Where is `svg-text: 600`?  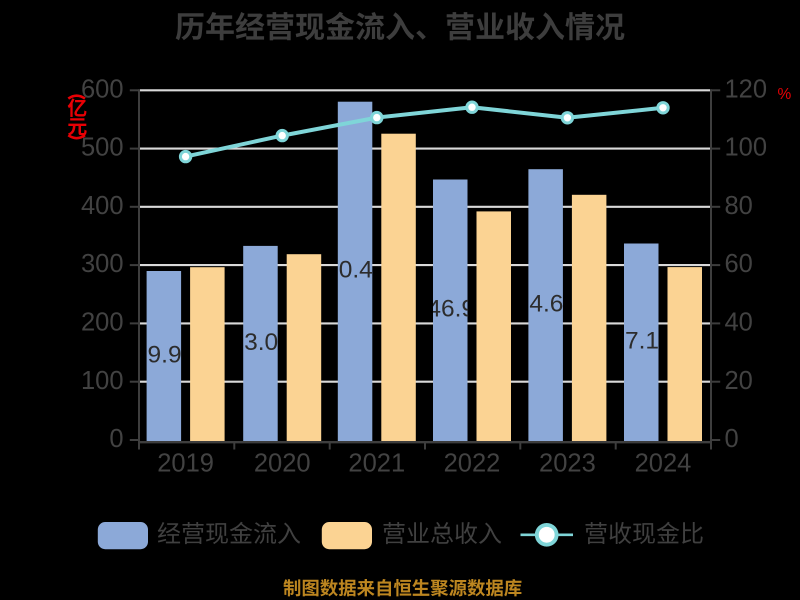 svg-text: 600 is located at coordinates (102, 89).